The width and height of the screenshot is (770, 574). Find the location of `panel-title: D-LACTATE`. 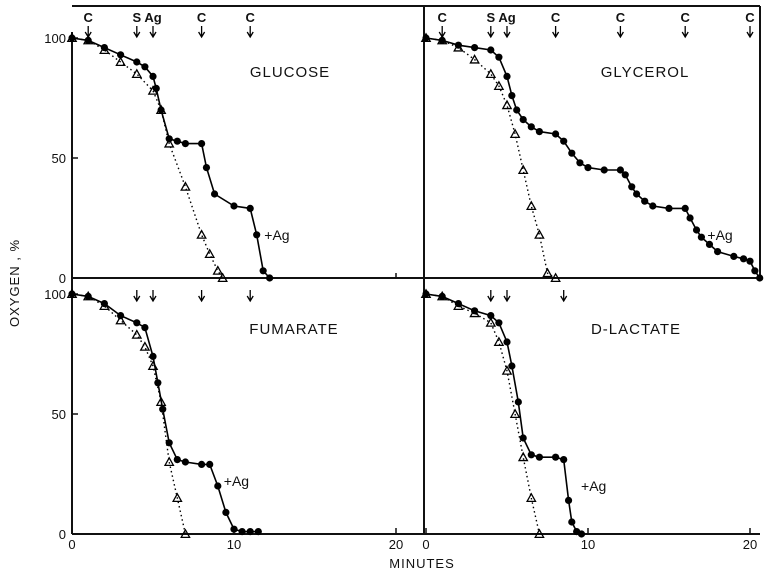

panel-title: D-LACTATE is located at coordinates (636, 329).